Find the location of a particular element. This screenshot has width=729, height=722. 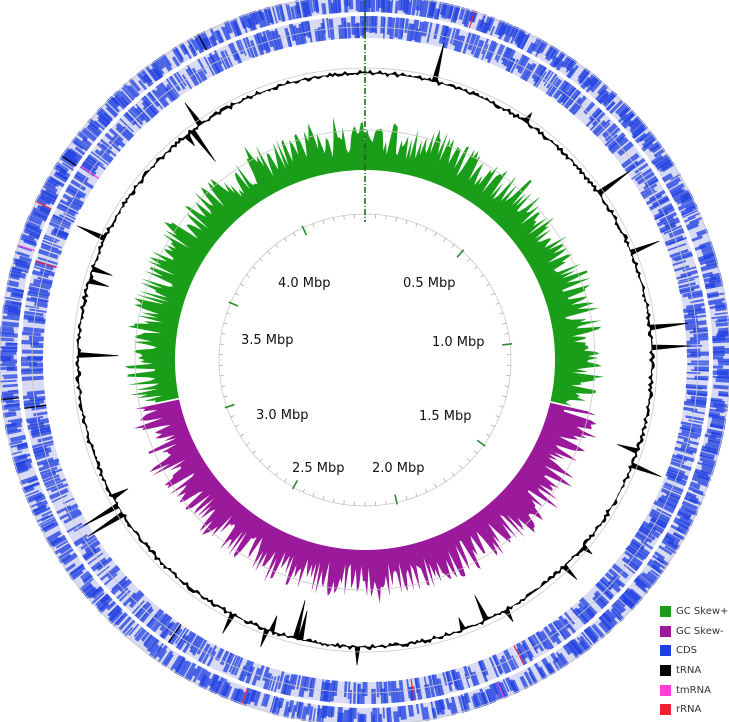

legend-item-cds: CDS is located at coordinates (694, 651).